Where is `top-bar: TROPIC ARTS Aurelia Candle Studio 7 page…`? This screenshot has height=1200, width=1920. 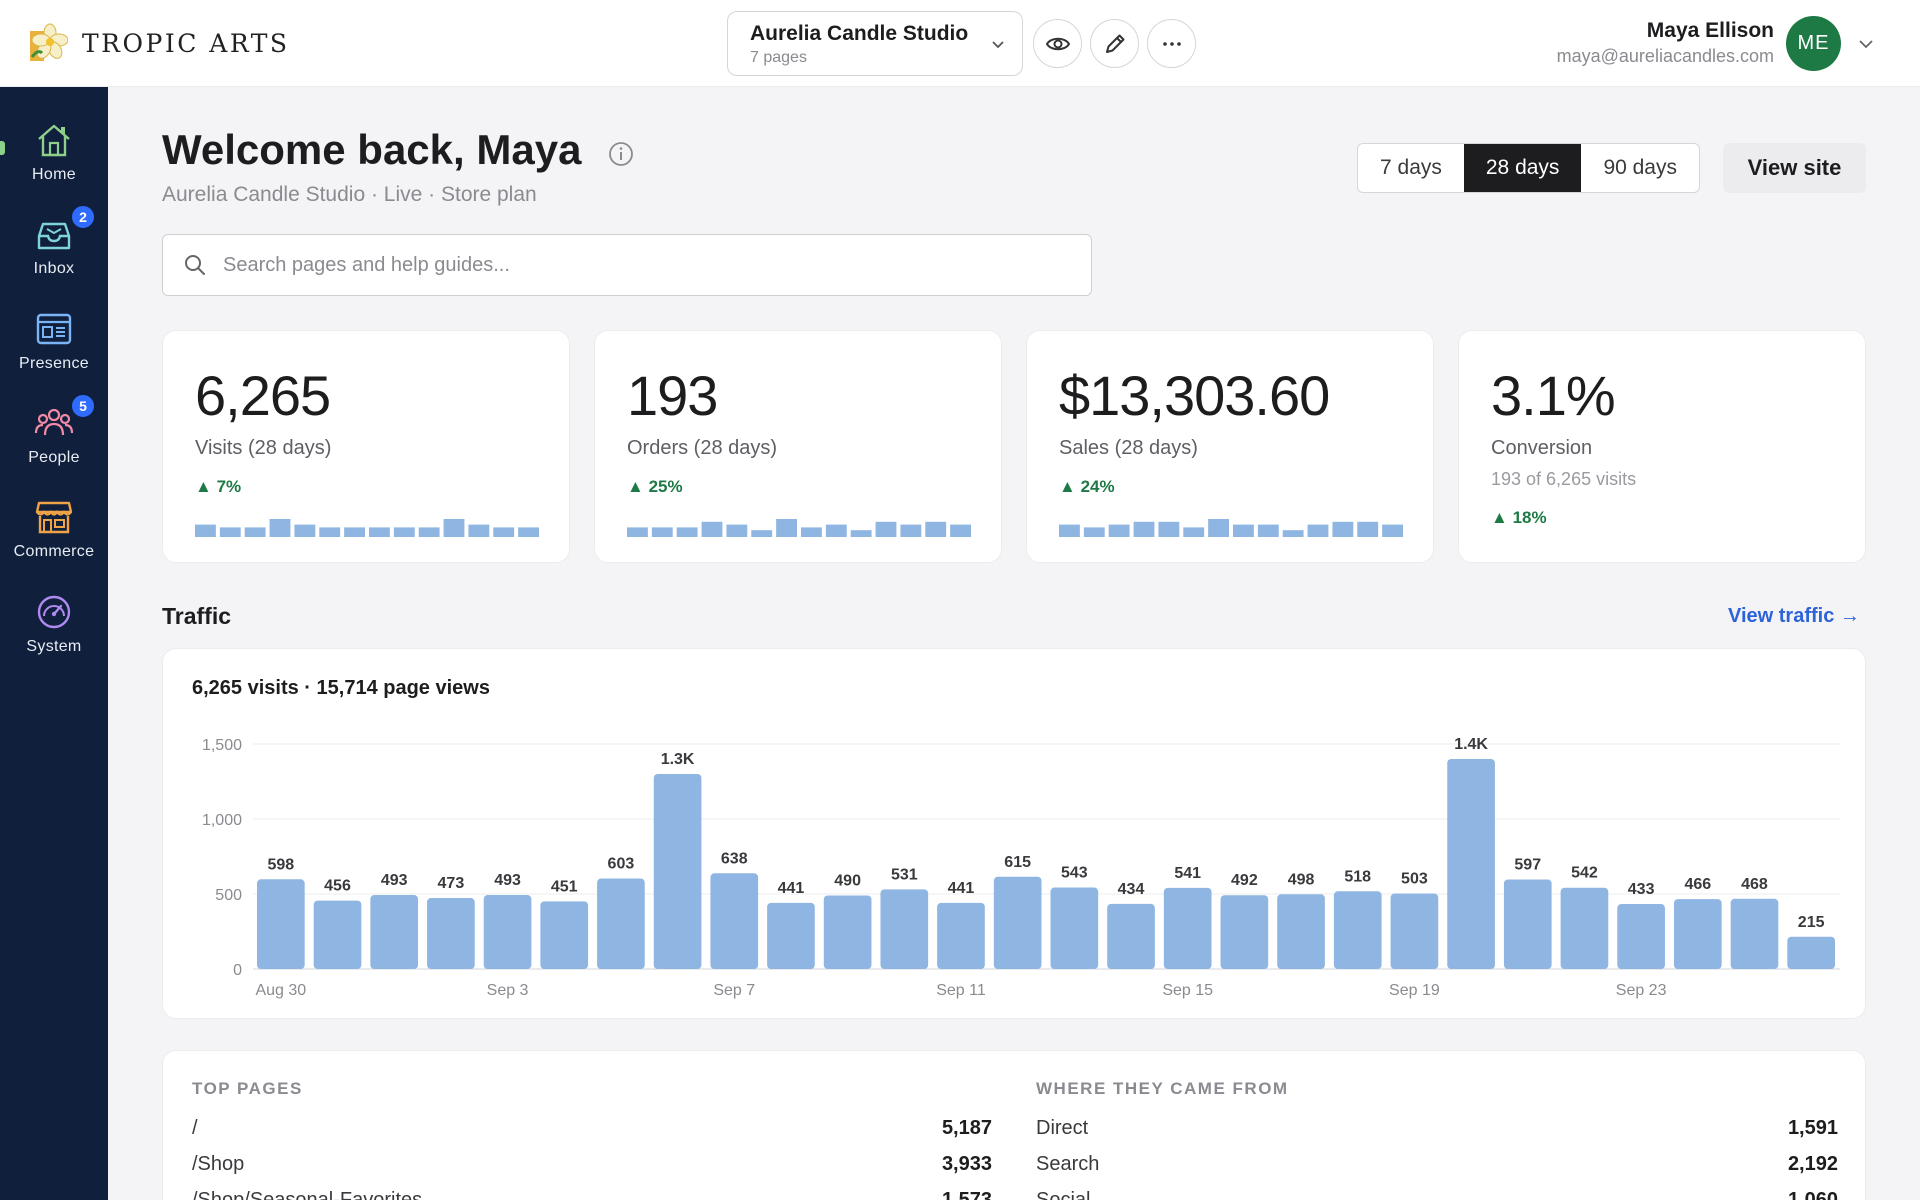 top-bar: TROPIC ARTS Aurelia Candle Studio 7 page… is located at coordinates (960, 43).